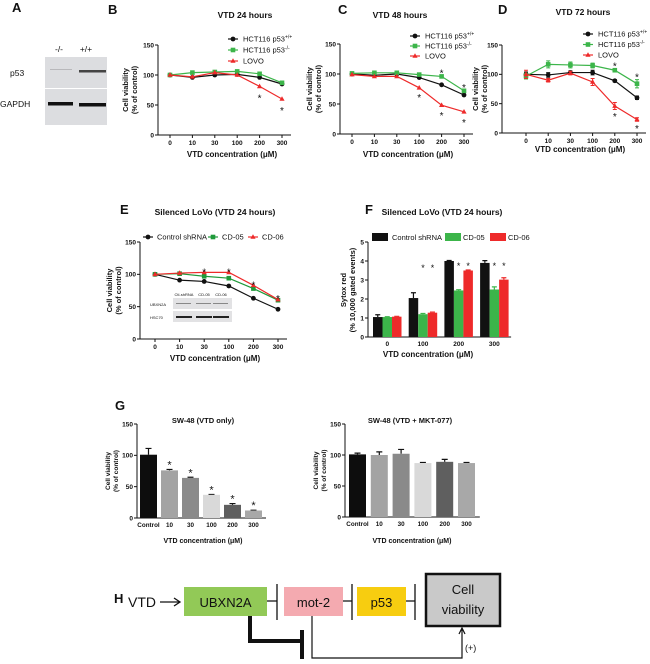  Describe the element at coordinates (502, 9) in the screenshot. I see `panel-label: D` at that location.